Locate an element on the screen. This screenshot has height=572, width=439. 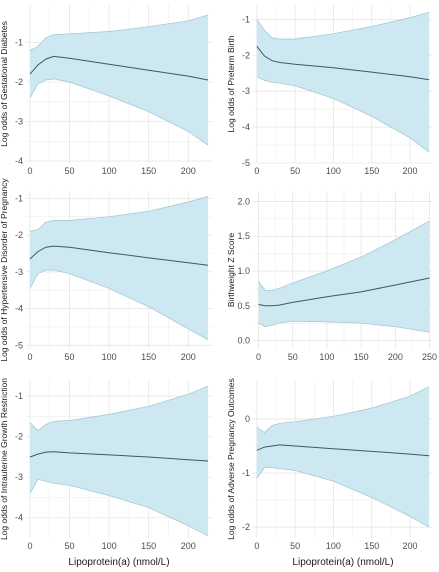
y-tick-label: 2.0 is located at coordinates (243, 201).